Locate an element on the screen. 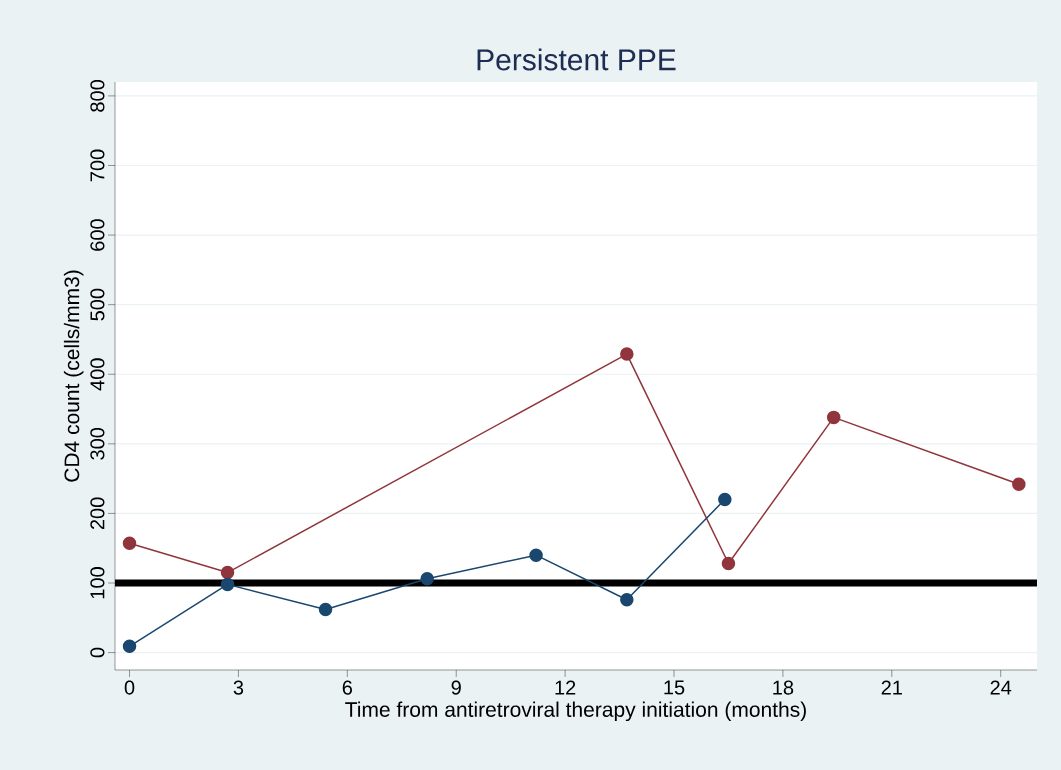 The image size is (1061, 770). y-tick-label: 700 is located at coordinates (97, 165).